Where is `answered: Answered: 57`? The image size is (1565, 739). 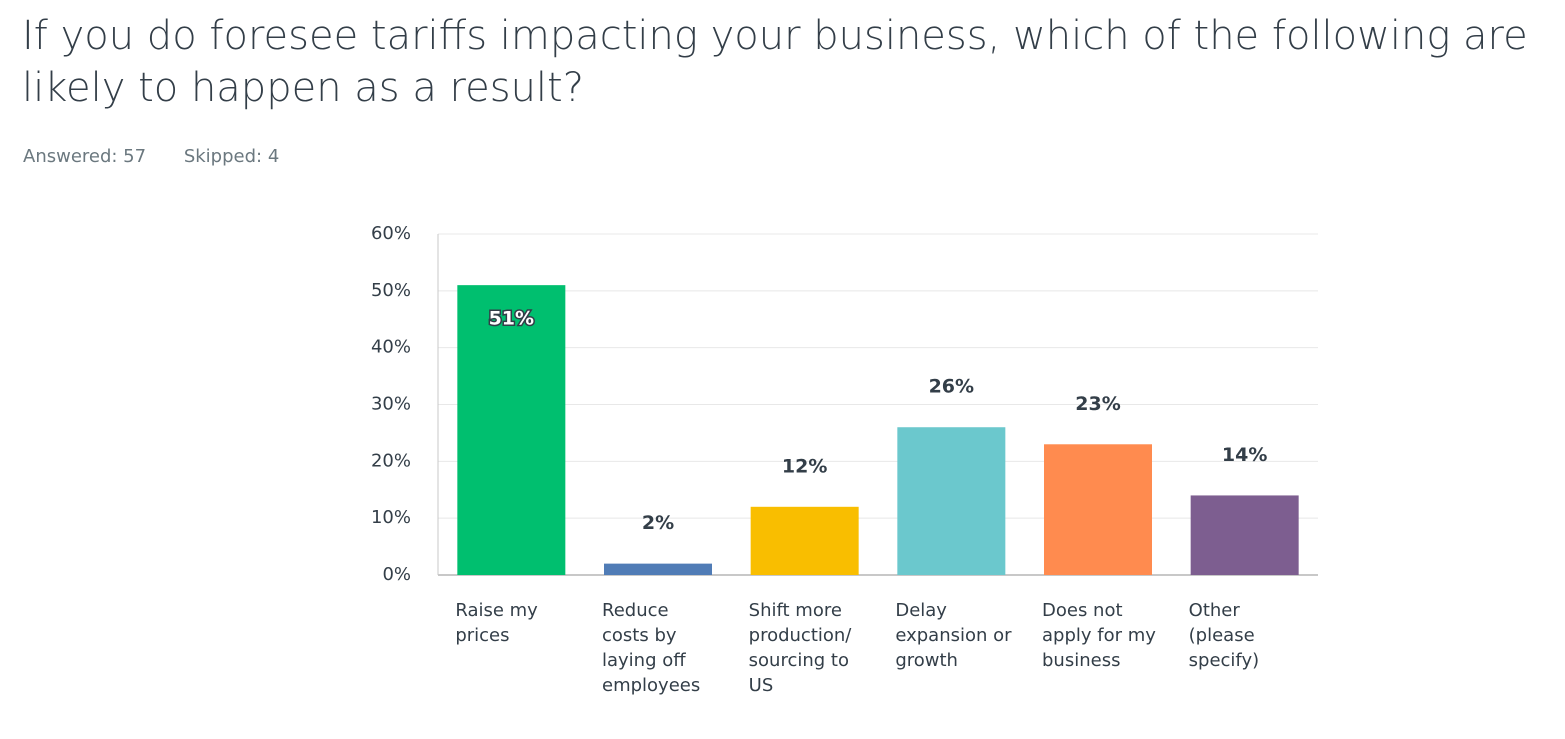
answered: Answered: 57 is located at coordinates (85, 156).